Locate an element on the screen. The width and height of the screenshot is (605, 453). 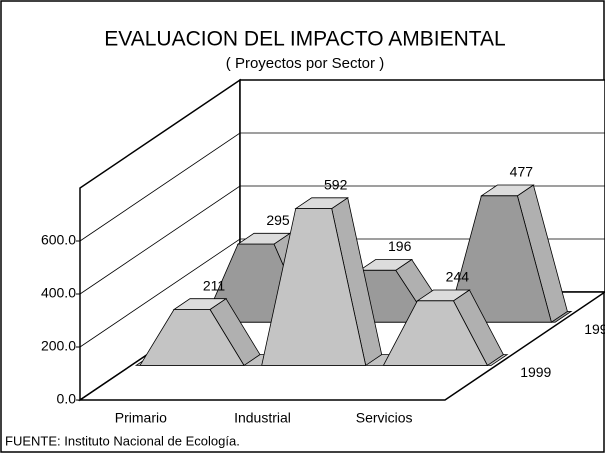
x-tick-label: Industrial is located at coordinates (262, 418).